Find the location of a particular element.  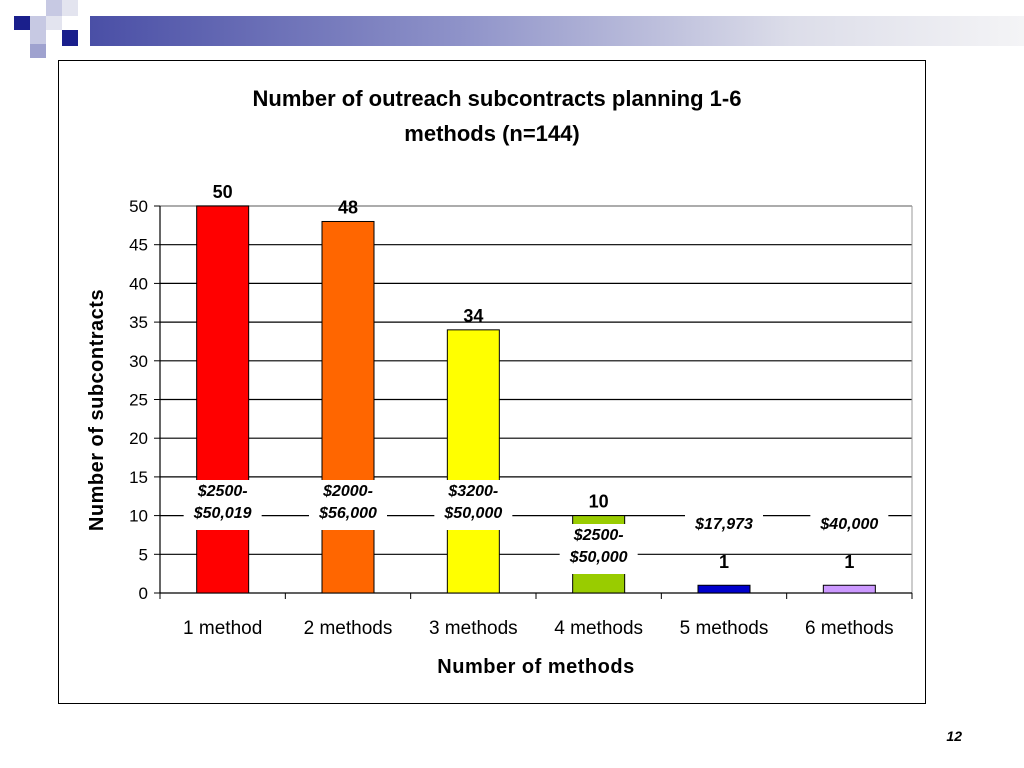

x-tick-label: 1 method is located at coordinates (222, 628).